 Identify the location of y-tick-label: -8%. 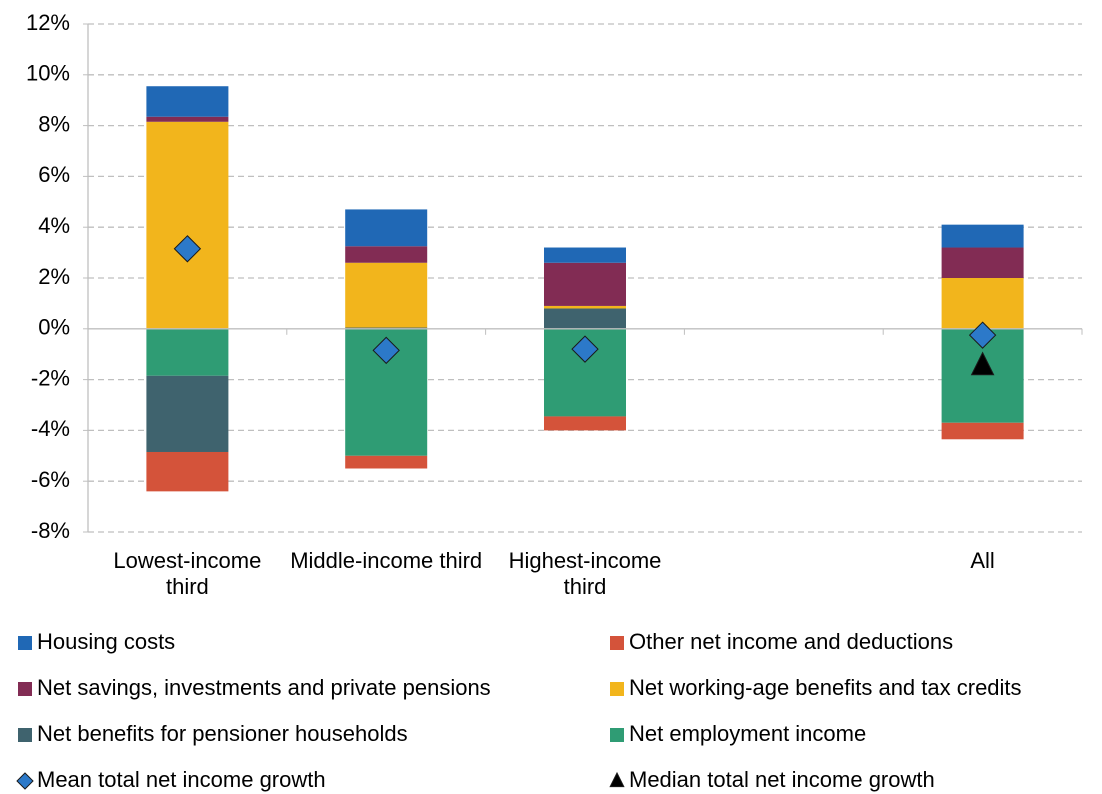
(50, 530).